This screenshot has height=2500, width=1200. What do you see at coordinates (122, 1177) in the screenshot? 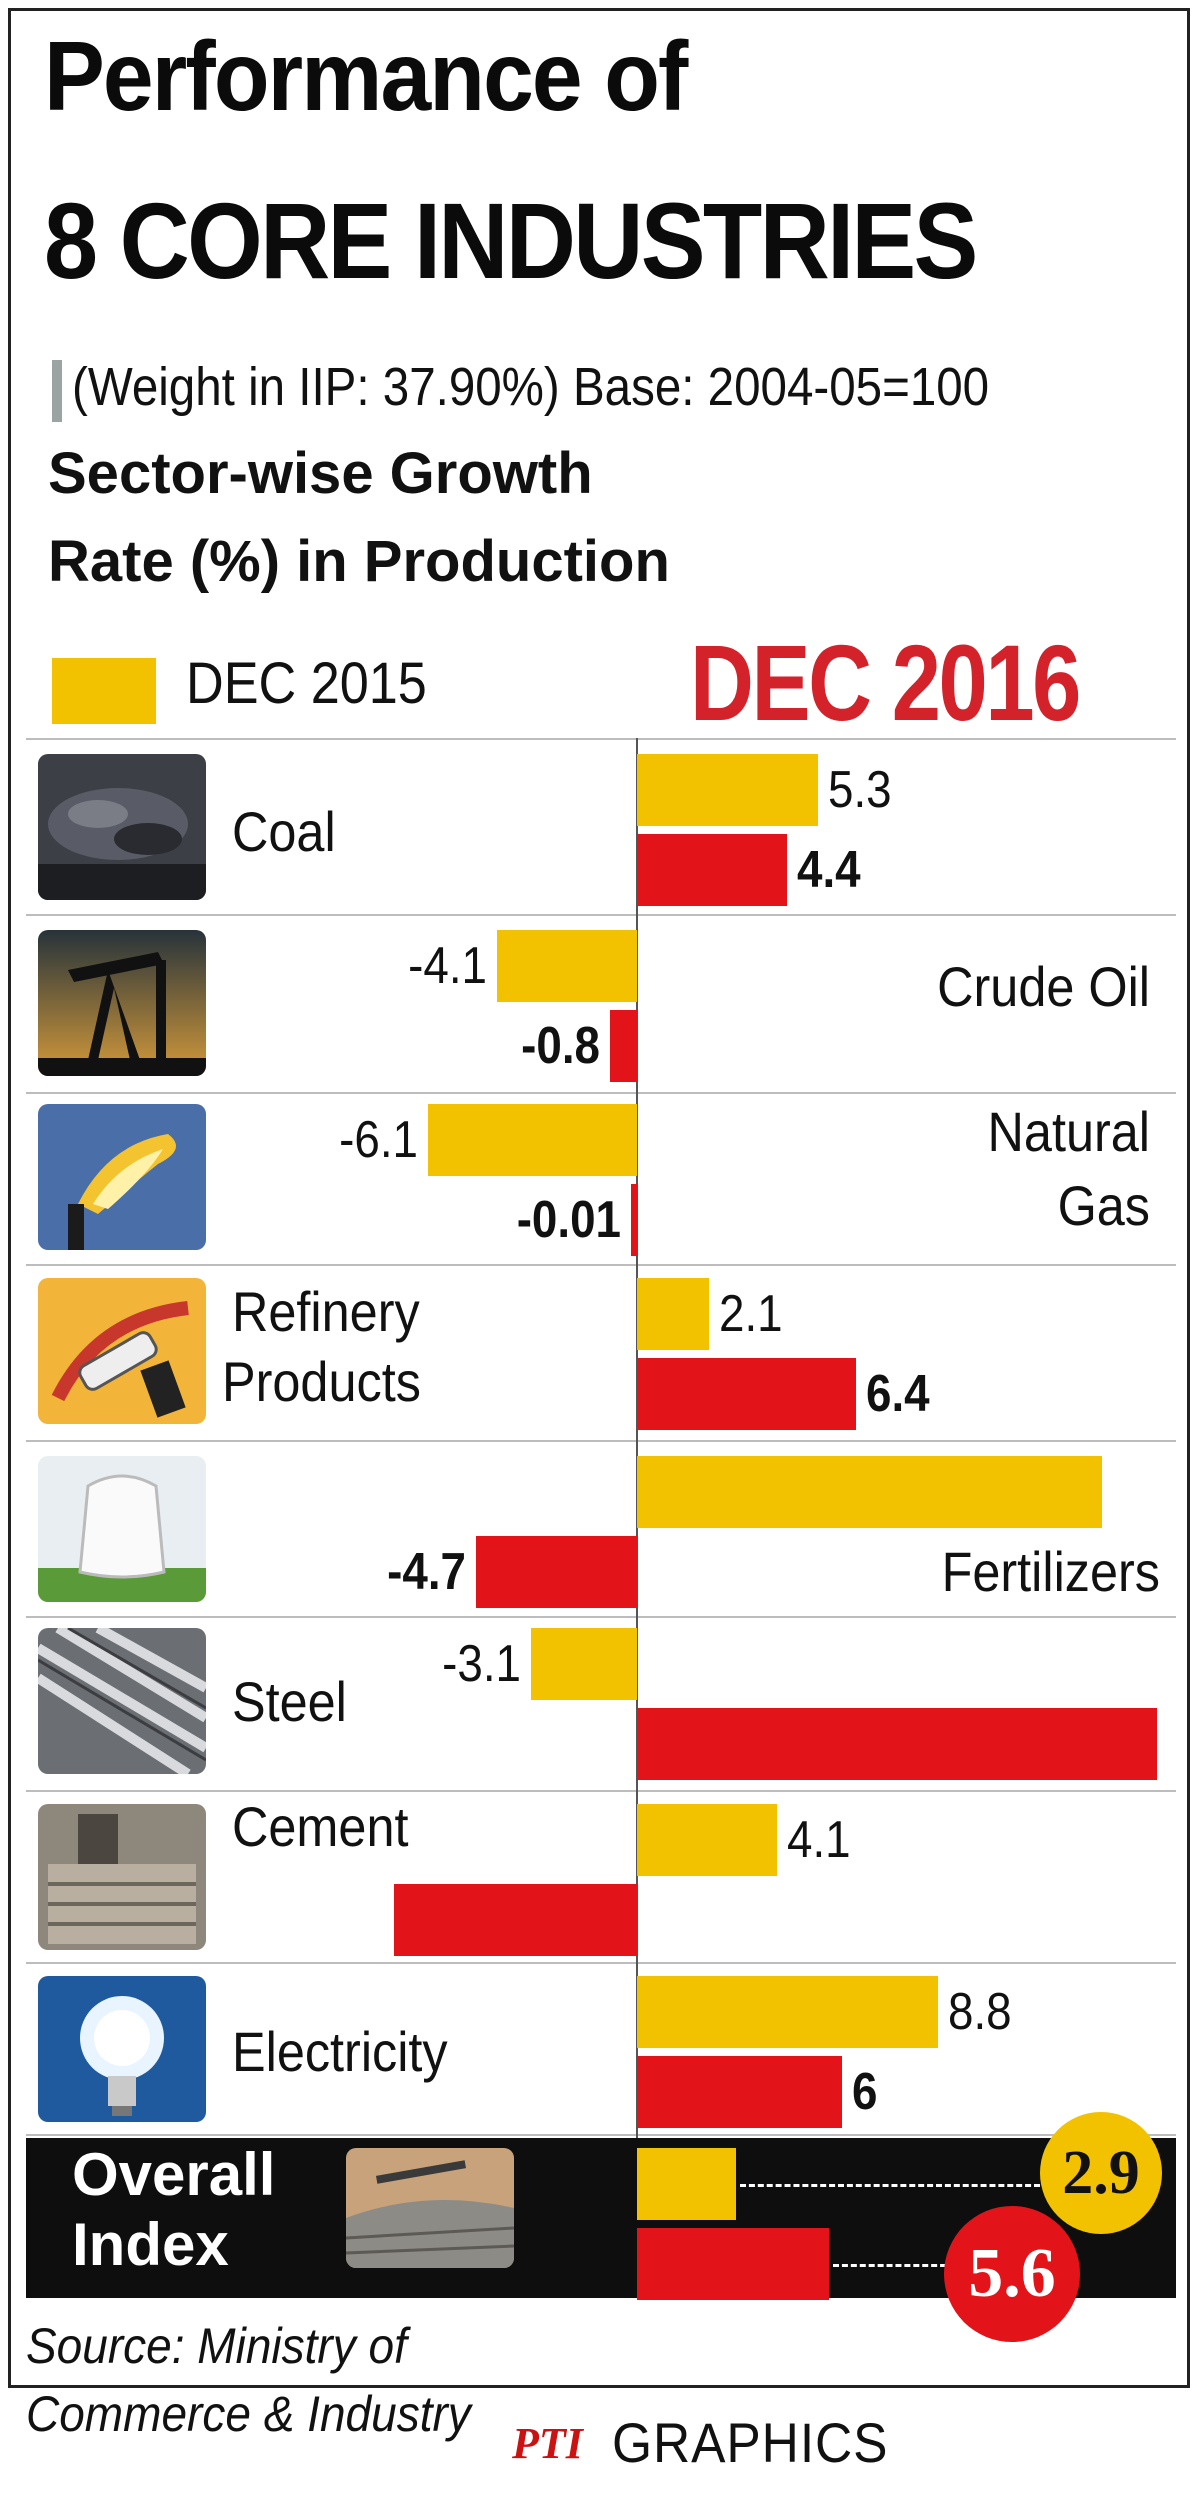
I see `gas-flare-icon` at bounding box center [122, 1177].